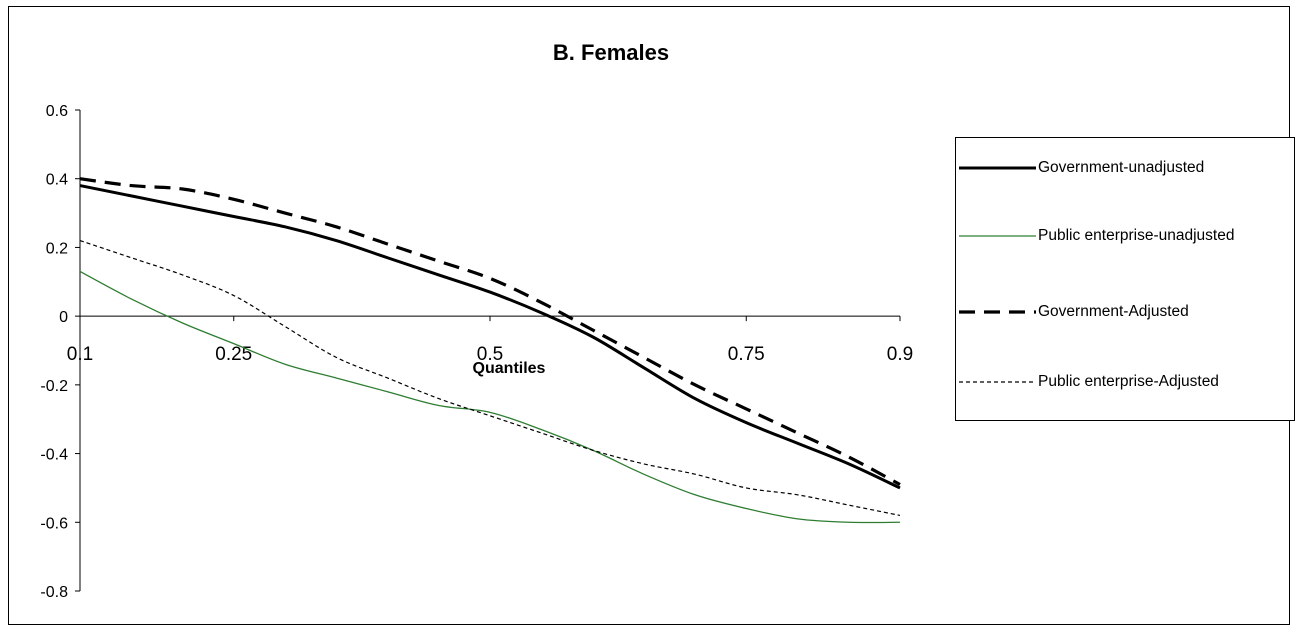 The height and width of the screenshot is (631, 1297). What do you see at coordinates (54, 455) in the screenshot?
I see `y-tick-label: -0.4` at bounding box center [54, 455].